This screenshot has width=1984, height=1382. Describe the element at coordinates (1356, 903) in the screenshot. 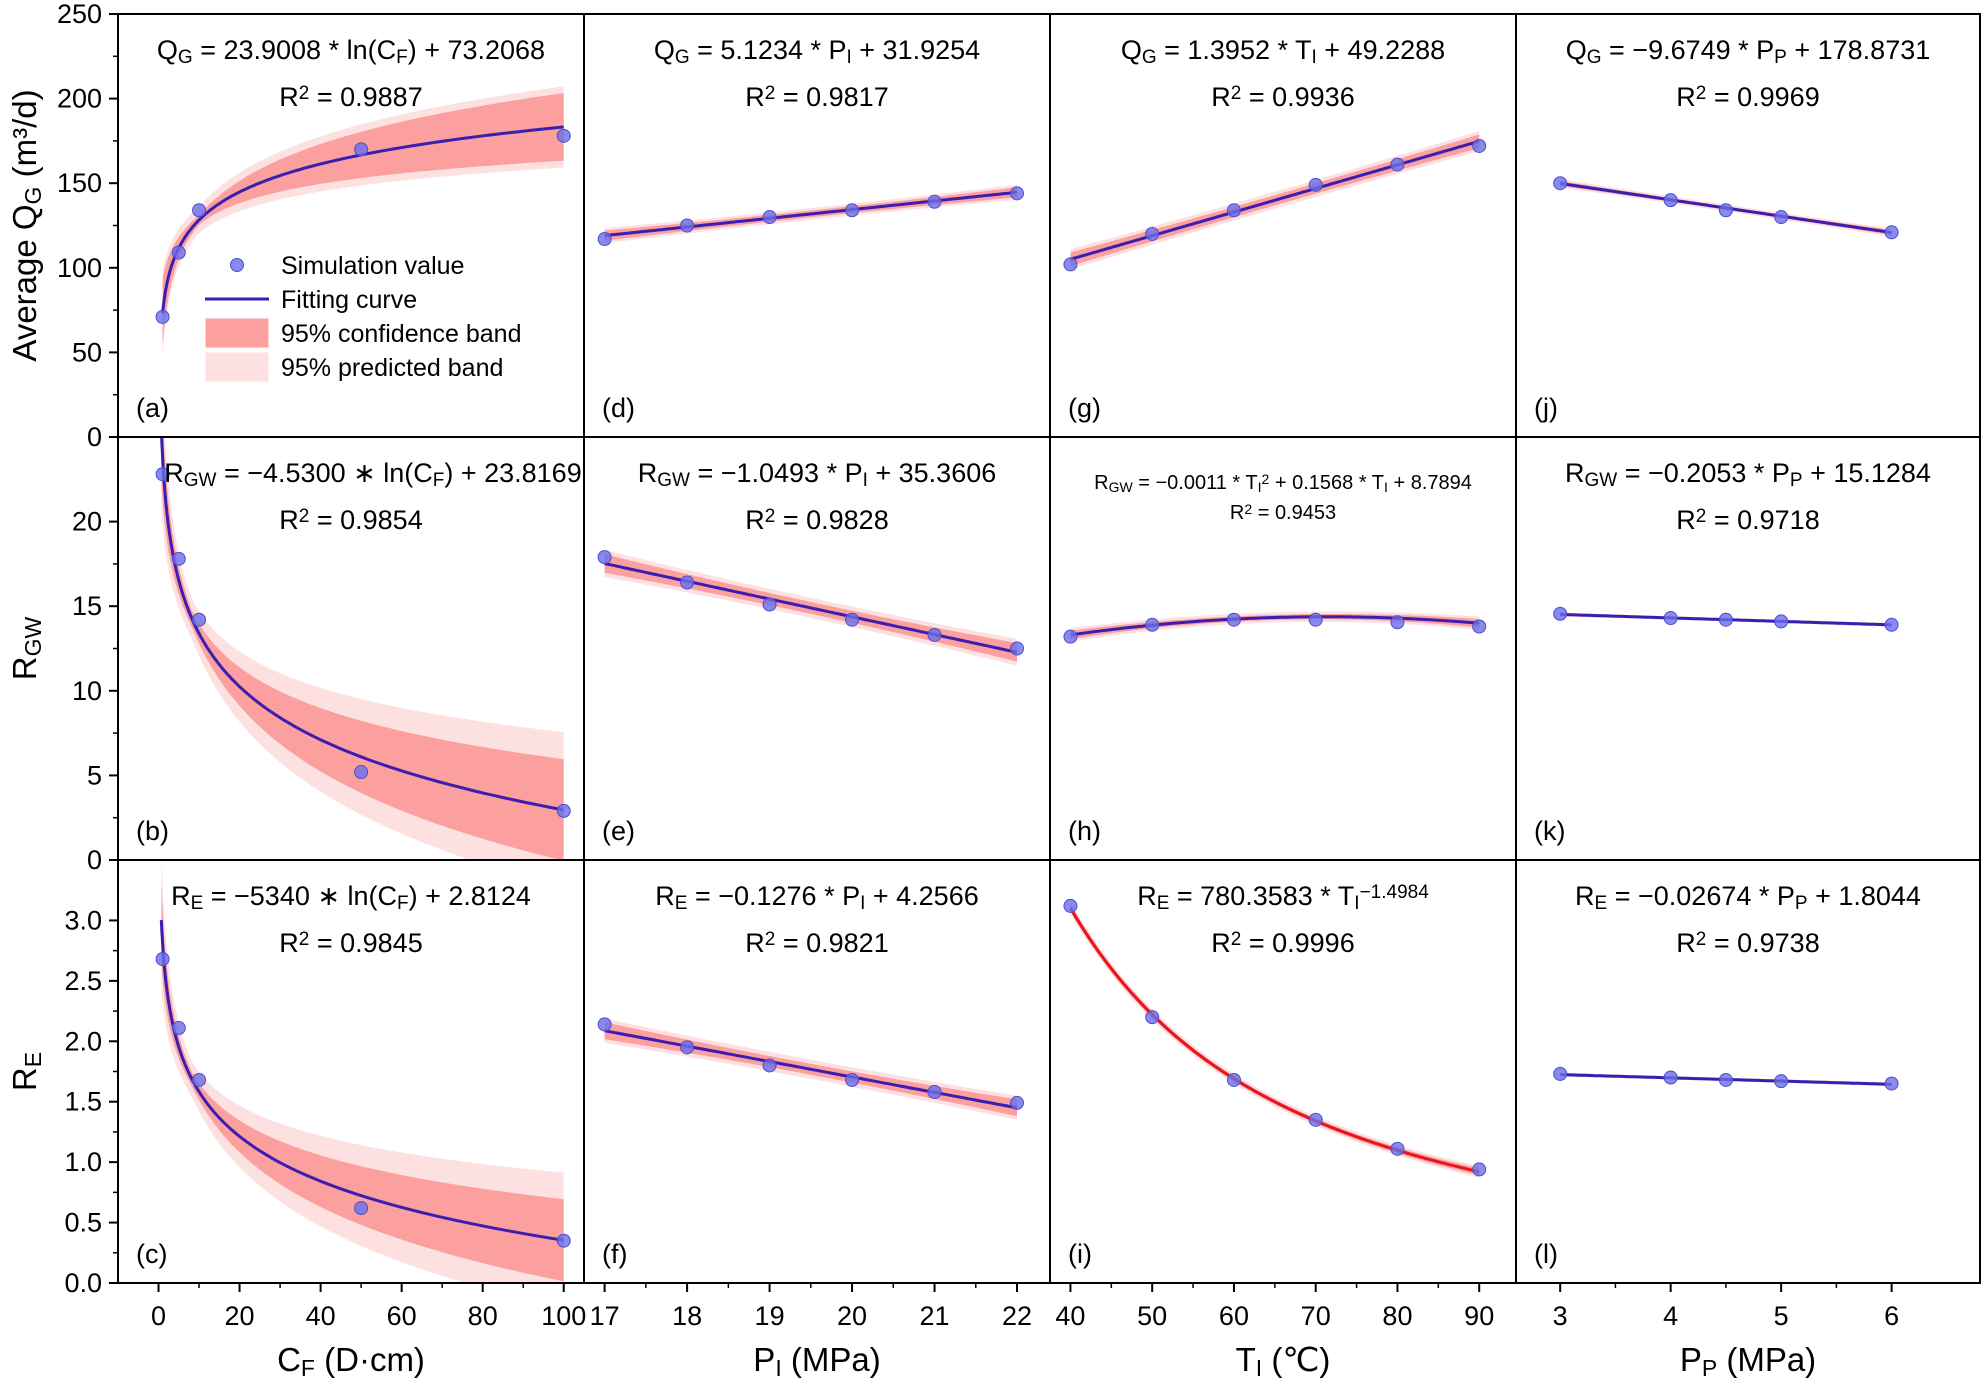

I see `equation-i-part: I` at that location.